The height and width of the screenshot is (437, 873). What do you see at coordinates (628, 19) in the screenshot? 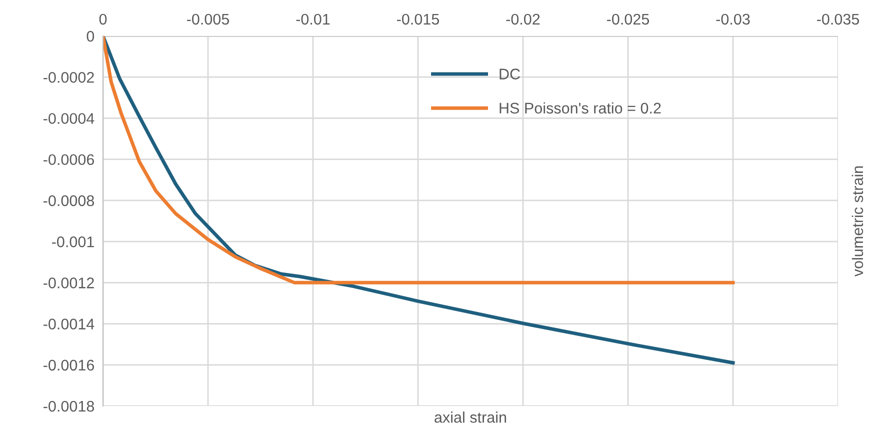
I see `x-tick-label: -0.025` at bounding box center [628, 19].